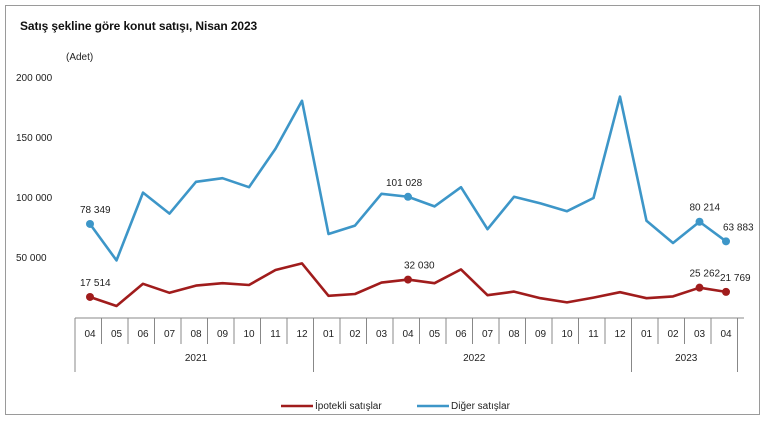  I want to click on year-label: 2022, so click(474, 358).